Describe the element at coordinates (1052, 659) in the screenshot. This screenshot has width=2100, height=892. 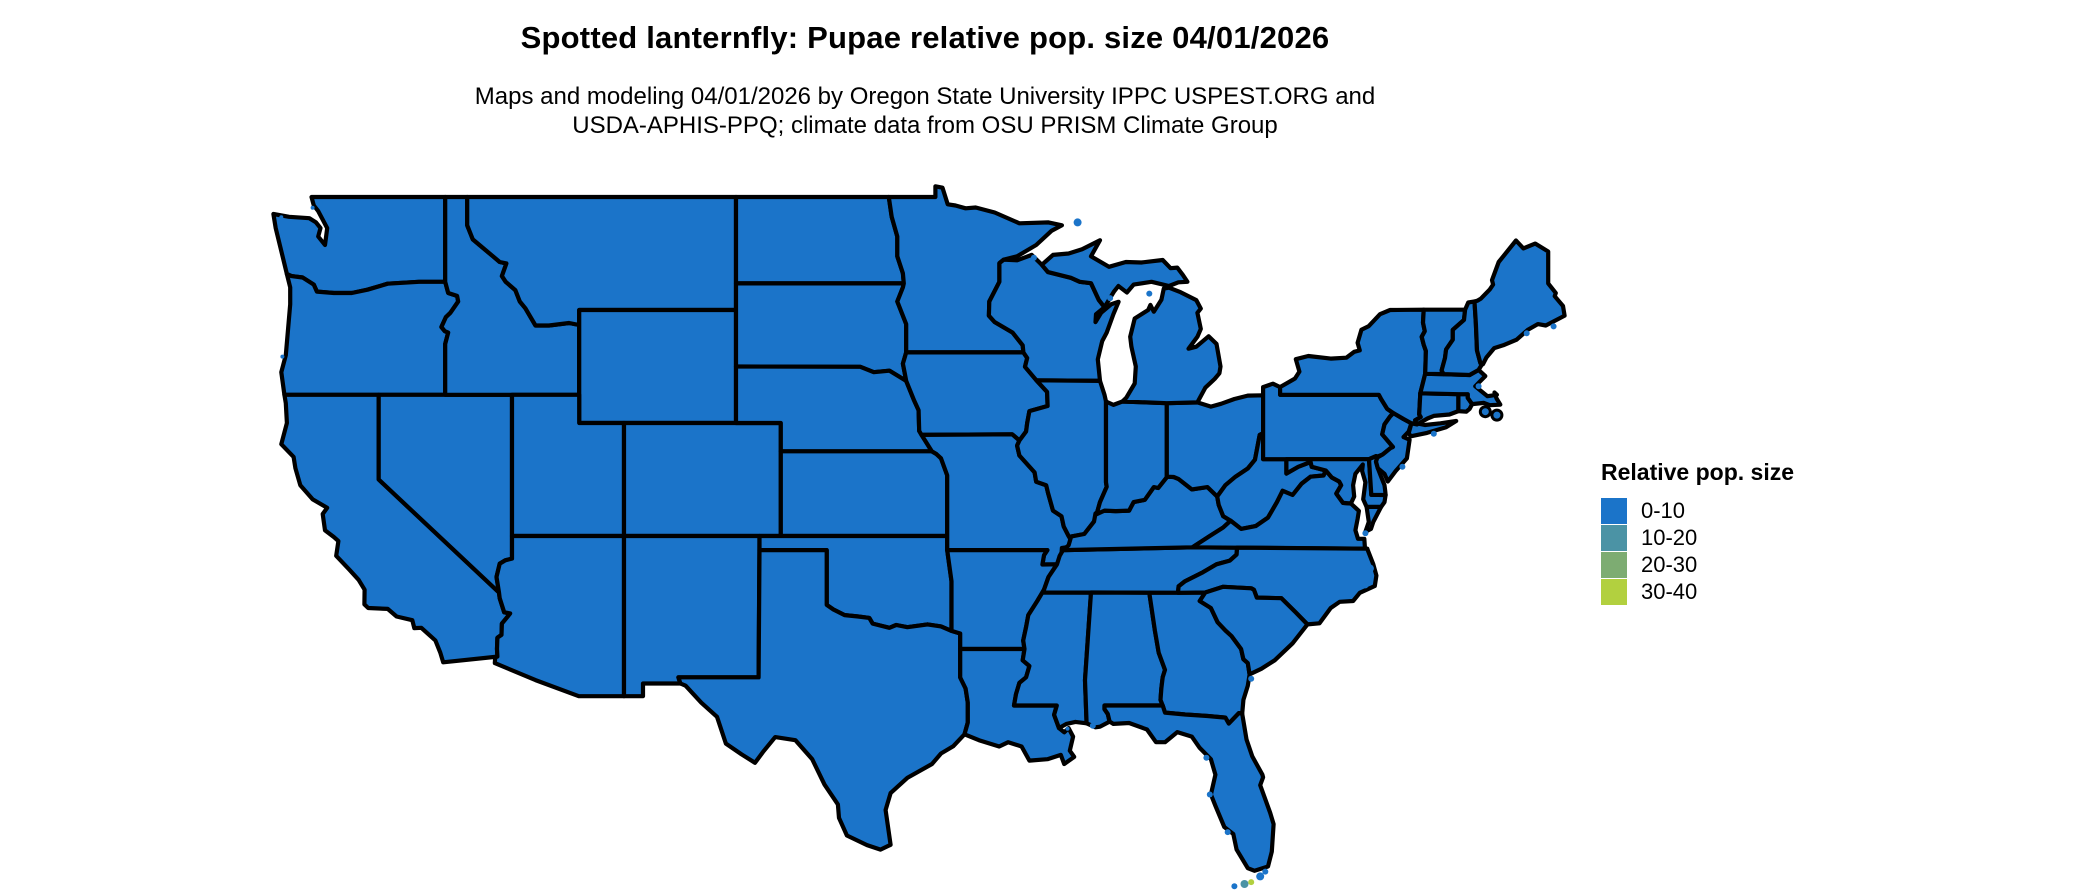
I see `state-MS` at that location.